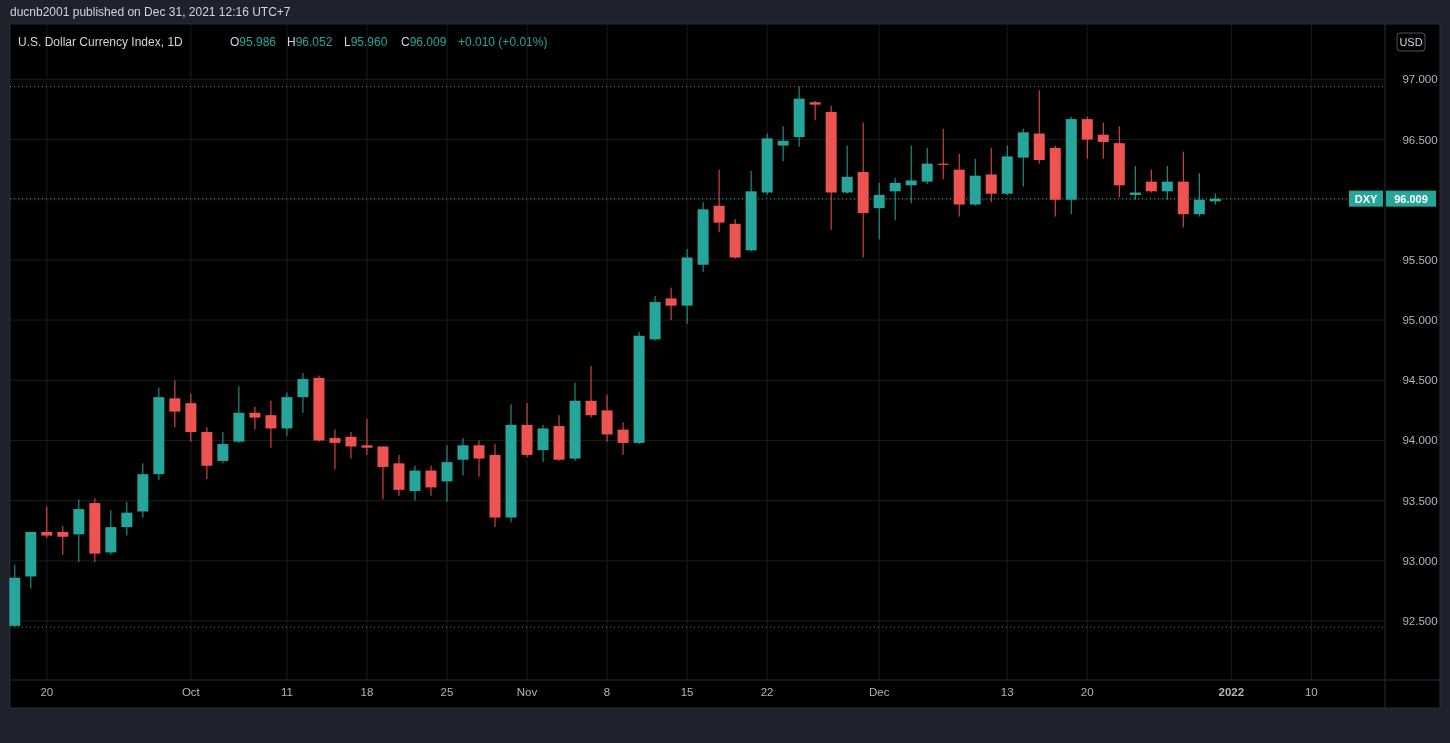 Image resolution: width=1450 pixels, height=743 pixels. I want to click on x-tick-label: Oct, so click(191, 692).